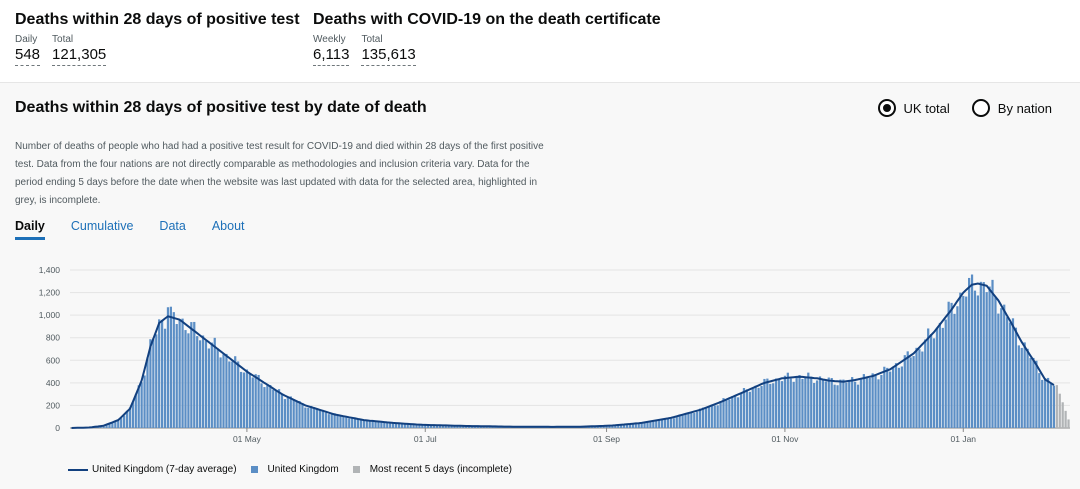 The image size is (1080, 489). What do you see at coordinates (27, 56) in the screenshot?
I see `metric-value: 548` at bounding box center [27, 56].